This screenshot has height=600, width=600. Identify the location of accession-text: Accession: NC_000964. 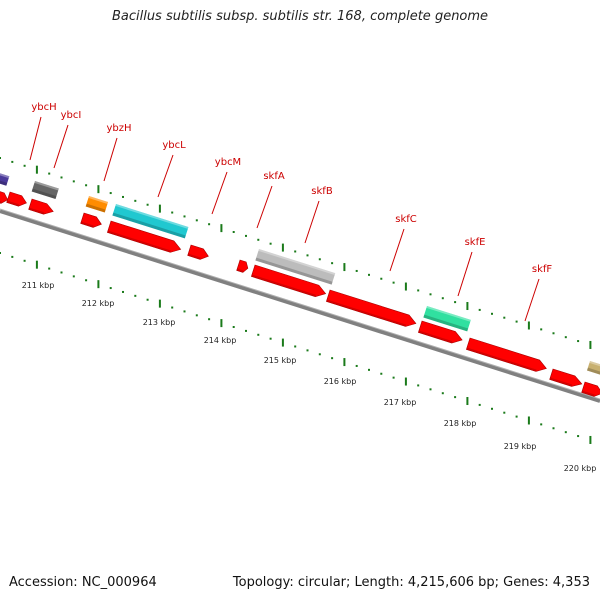
(83, 582).